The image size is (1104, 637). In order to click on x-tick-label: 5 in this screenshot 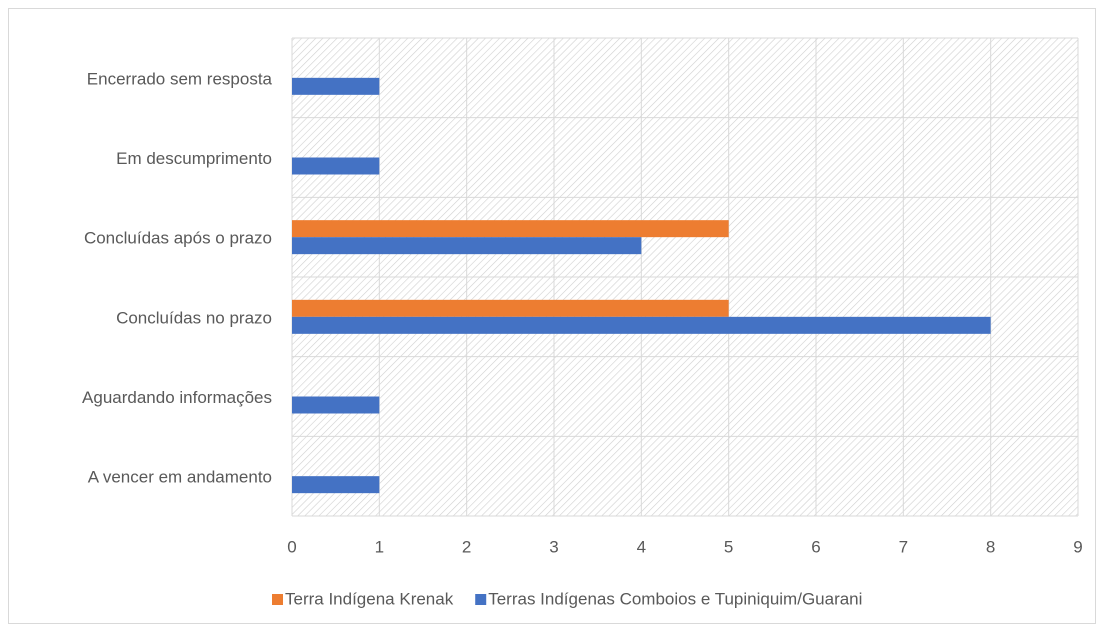, I will do `click(728, 546)`.